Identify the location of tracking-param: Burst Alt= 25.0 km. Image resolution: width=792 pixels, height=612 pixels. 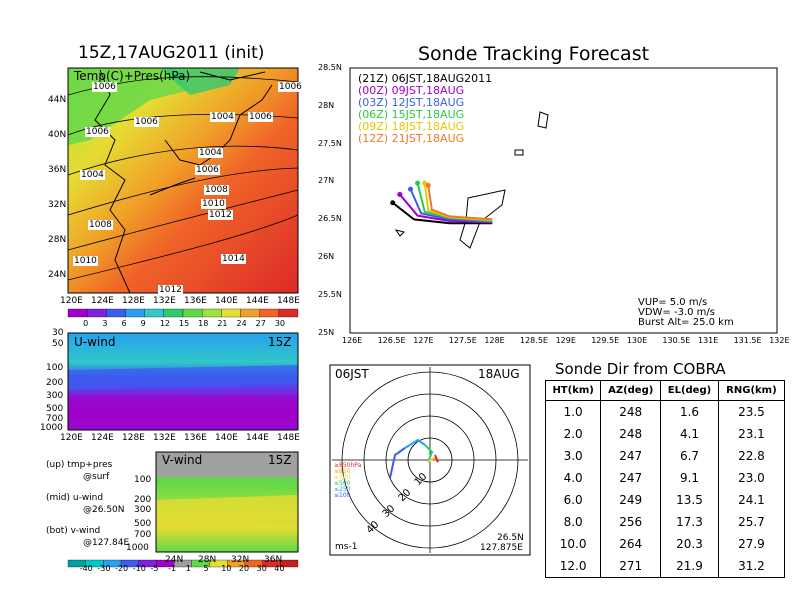
(686, 322).